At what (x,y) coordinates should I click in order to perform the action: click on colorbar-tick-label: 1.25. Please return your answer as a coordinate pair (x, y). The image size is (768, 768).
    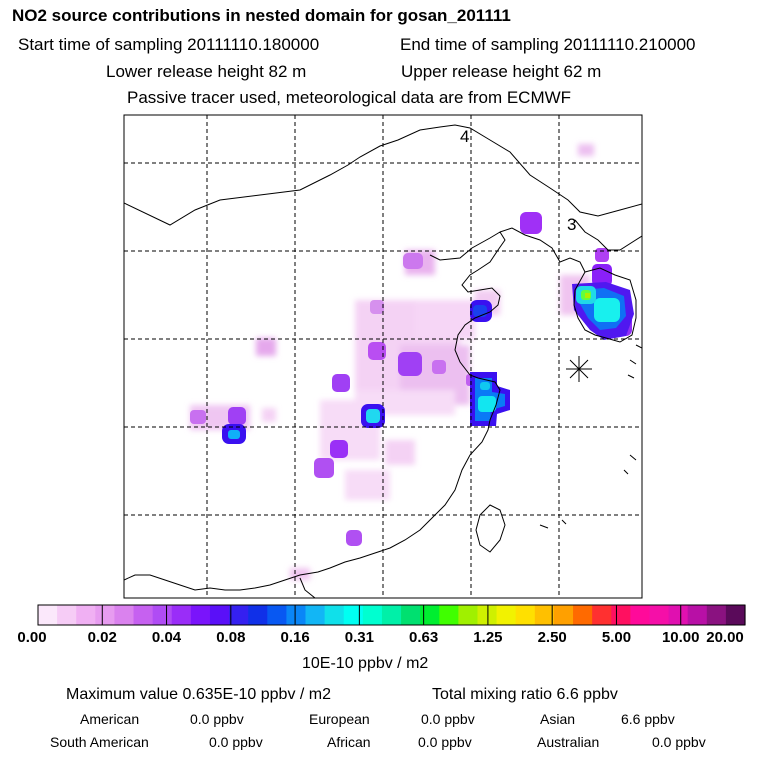
    Looking at the image, I should click on (488, 637).